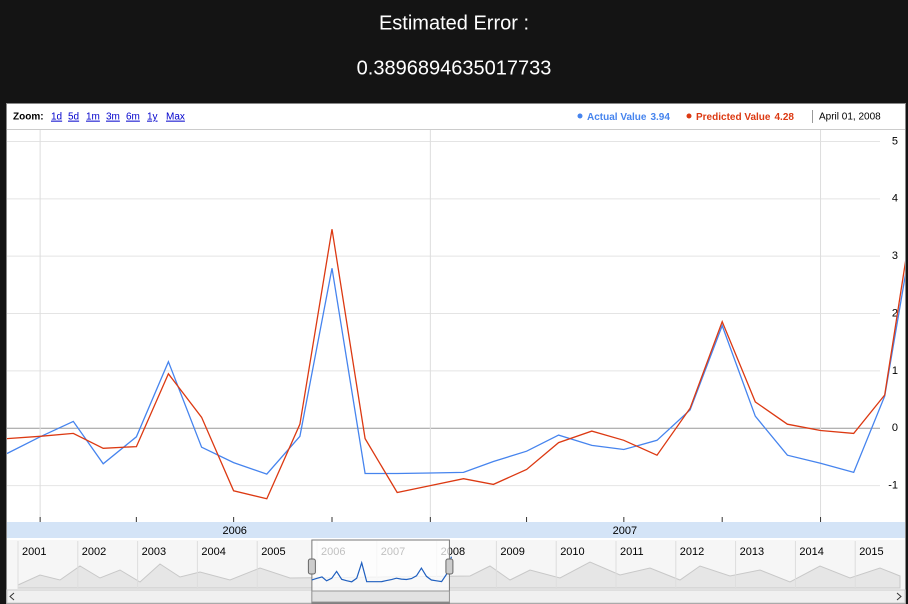  I want to click on legend-value: 3.94, so click(660, 117).